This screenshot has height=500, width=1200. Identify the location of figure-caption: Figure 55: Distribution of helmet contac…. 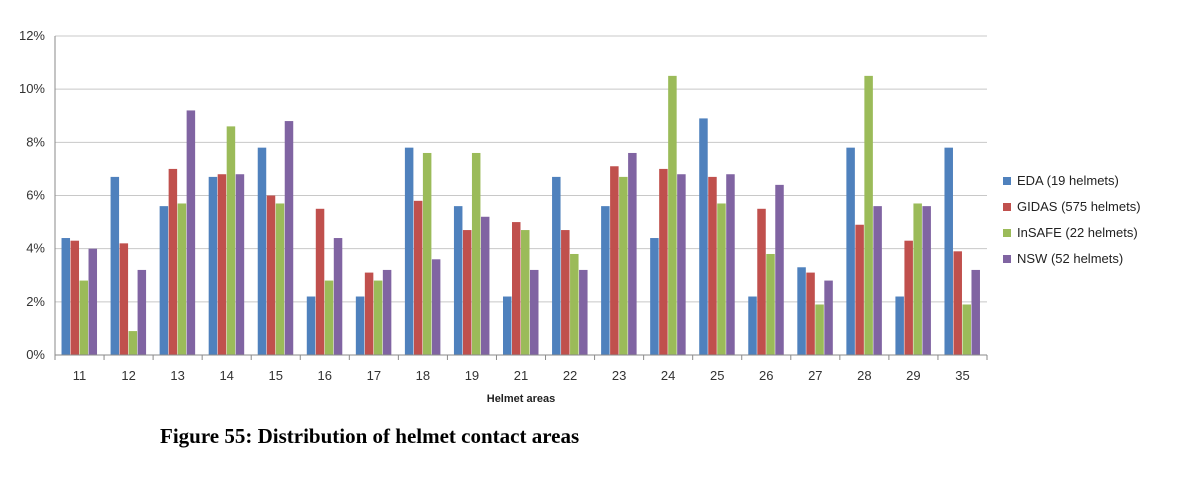
(370, 436).